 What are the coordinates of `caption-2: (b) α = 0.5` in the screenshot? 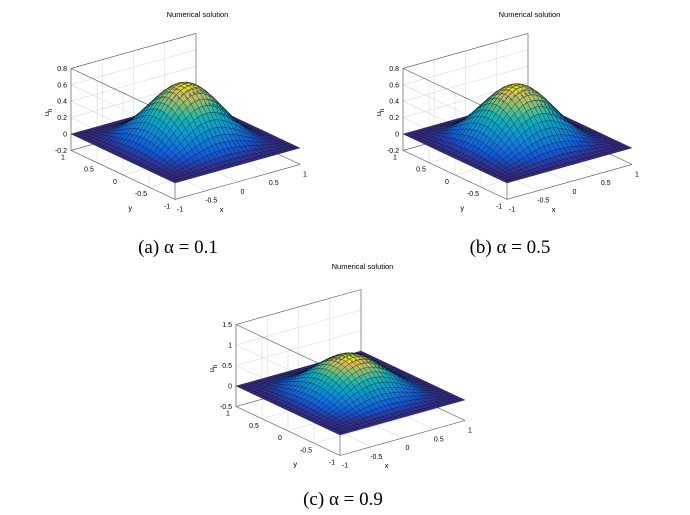 It's located at (510, 247).